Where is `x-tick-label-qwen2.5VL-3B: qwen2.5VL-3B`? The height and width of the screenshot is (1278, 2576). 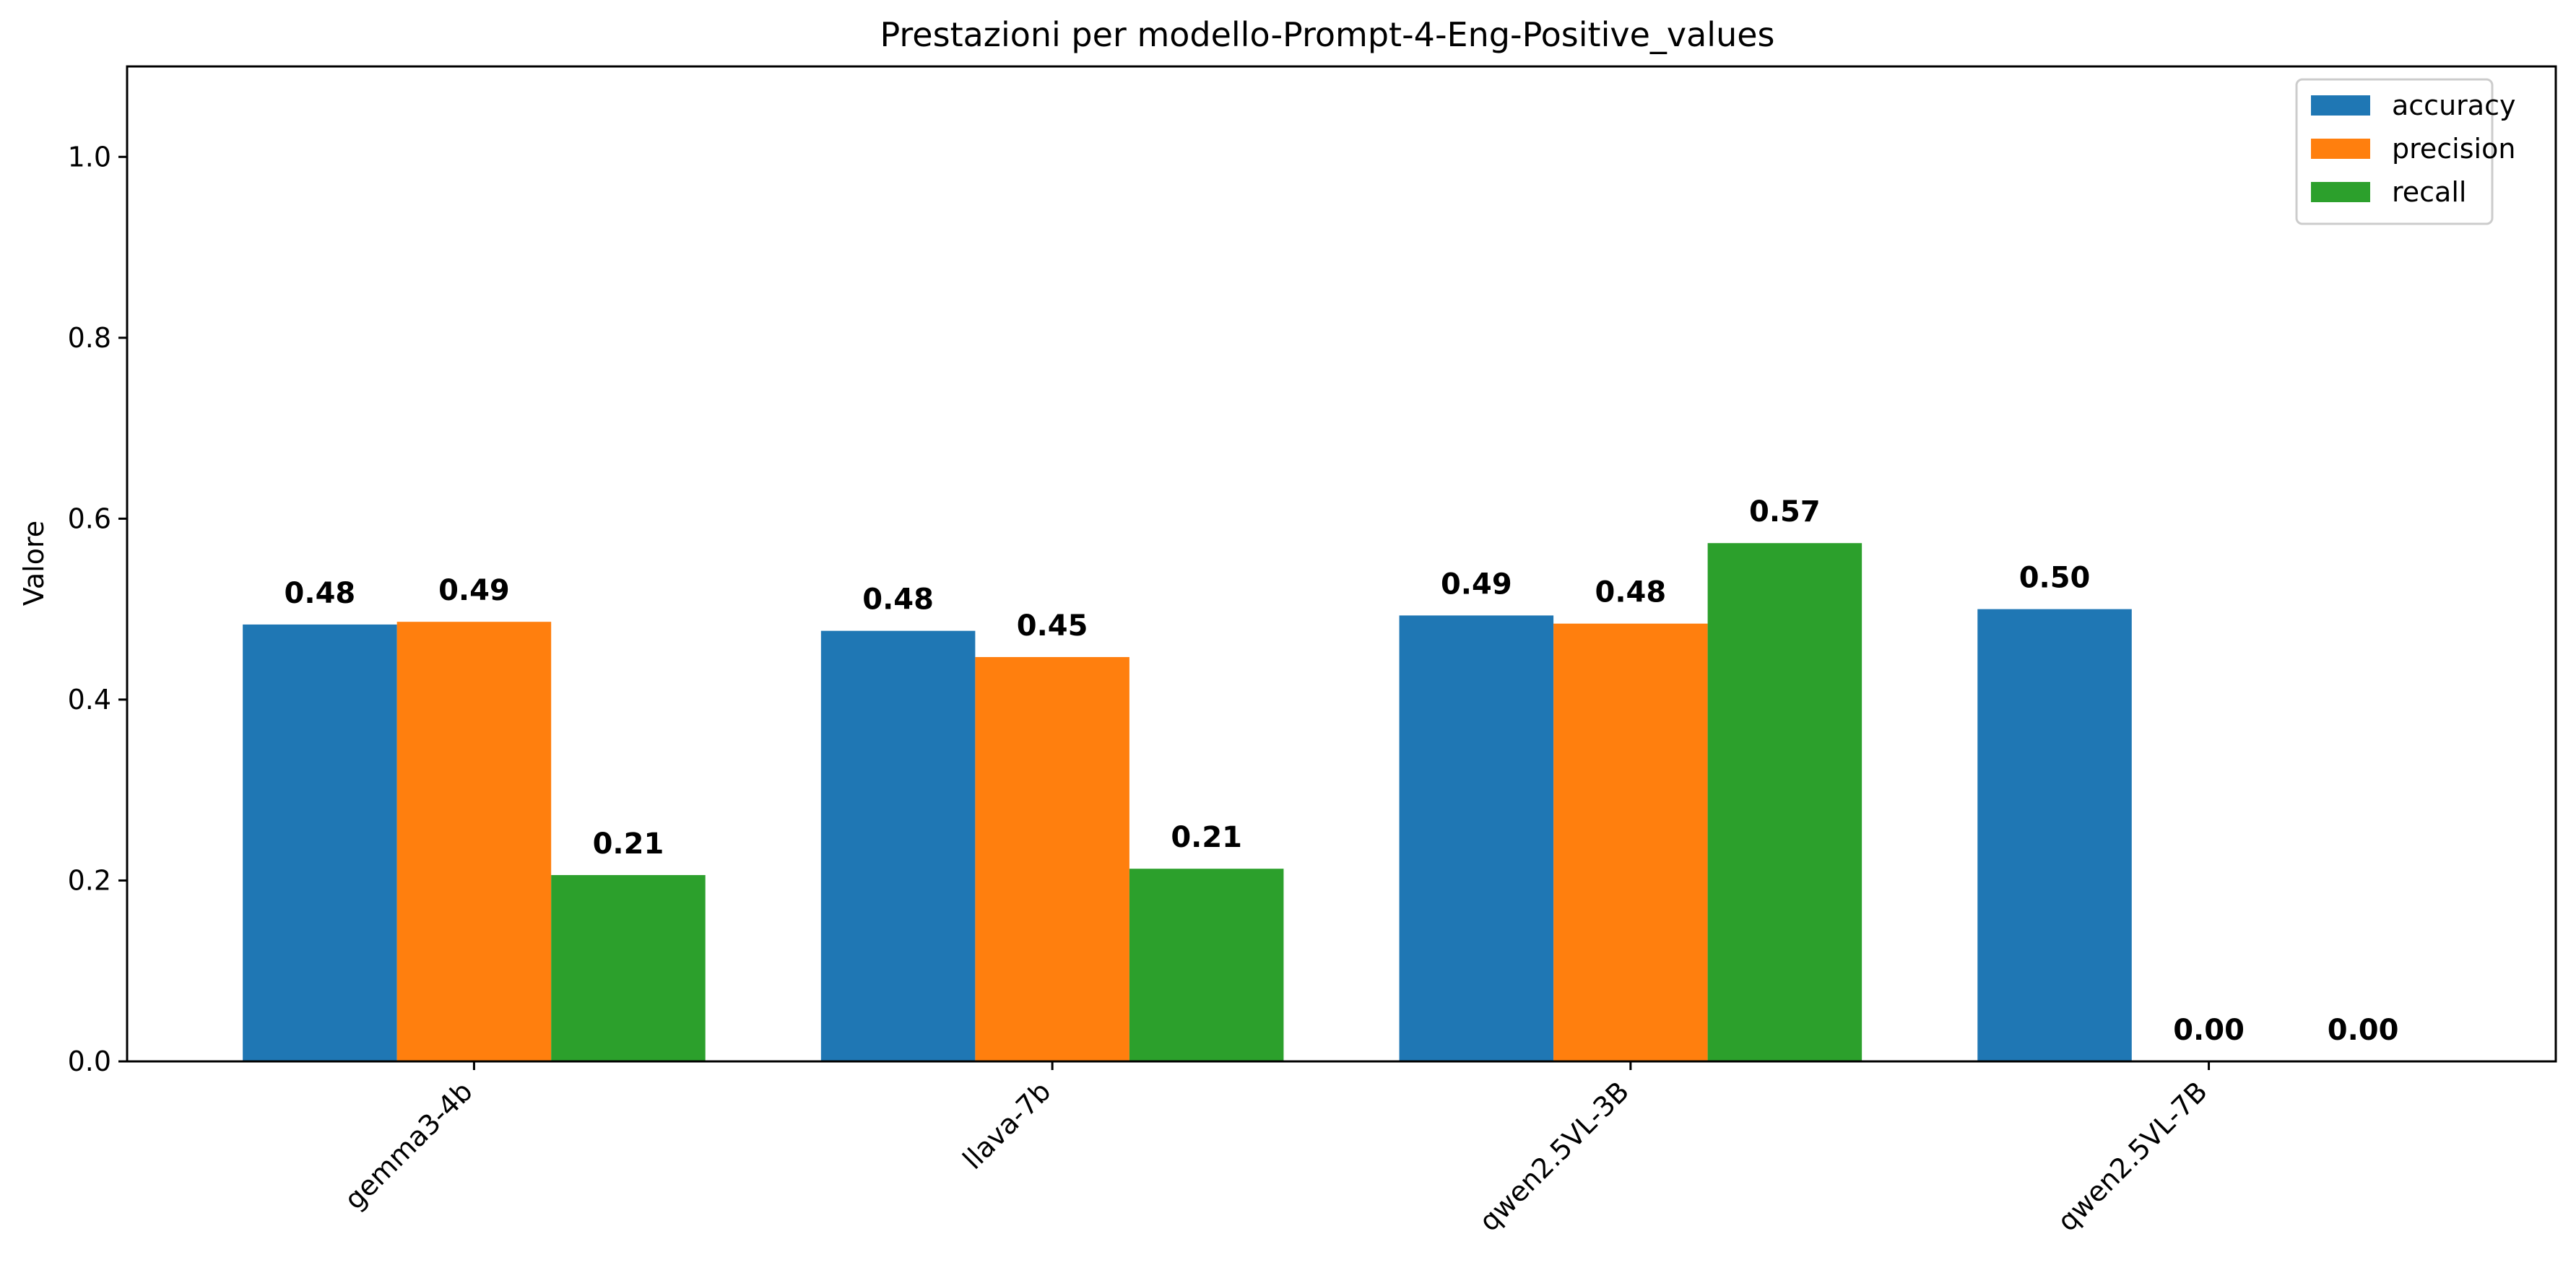 x-tick-label-qwen2.5VL-3B: qwen2.5VL-3B is located at coordinates (1554, 1156).